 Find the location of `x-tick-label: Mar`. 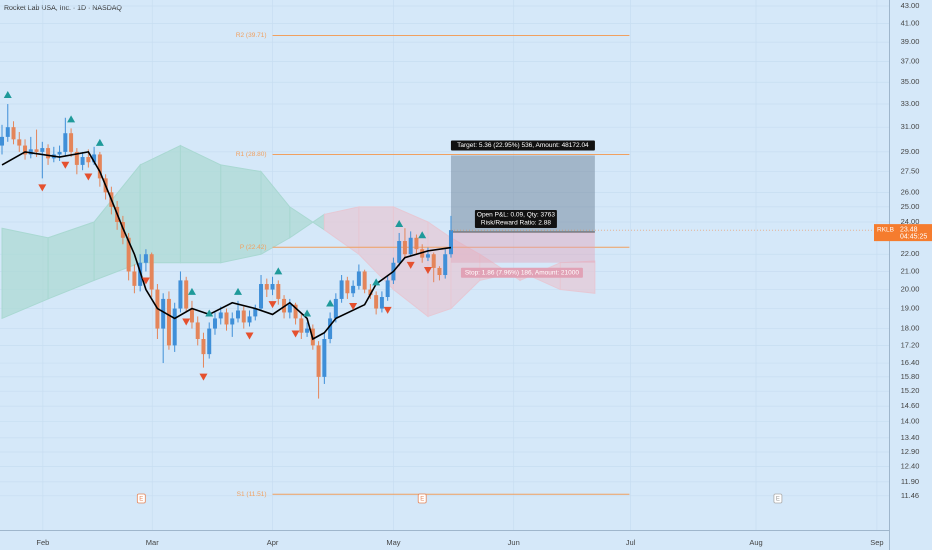

x-tick-label: Mar is located at coordinates (152, 542).